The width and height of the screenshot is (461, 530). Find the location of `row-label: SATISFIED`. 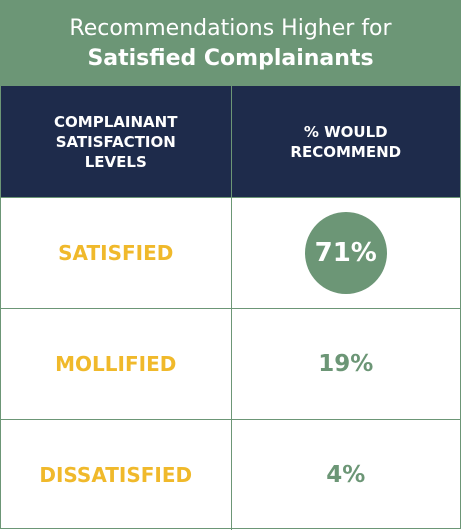

row-label: SATISFIED is located at coordinates (116, 253).